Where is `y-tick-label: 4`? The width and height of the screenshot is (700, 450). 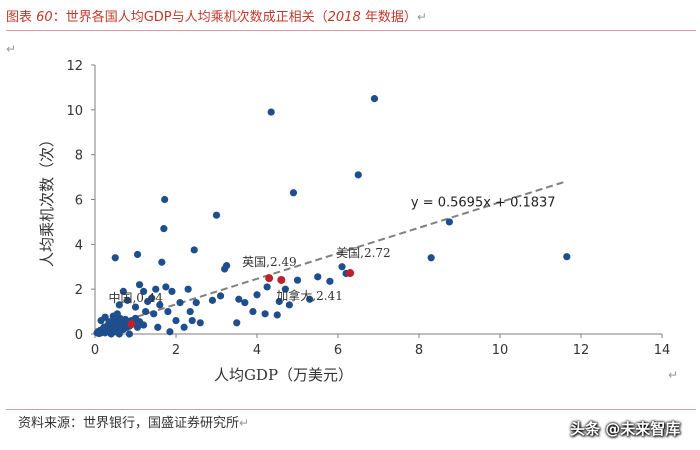
y-tick-label: 4 is located at coordinates (79, 245).